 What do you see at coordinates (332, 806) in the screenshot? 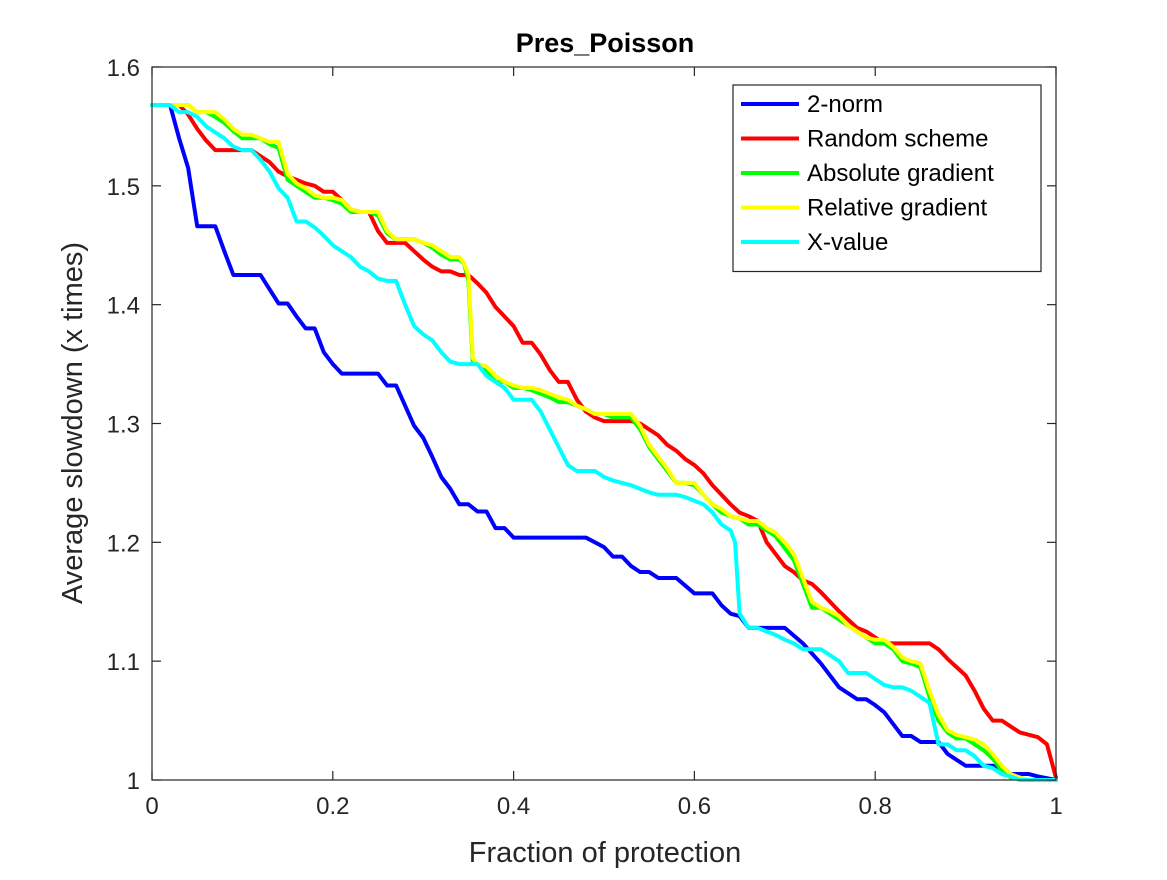
I see `x-tick-label: 0.2` at bounding box center [332, 806].